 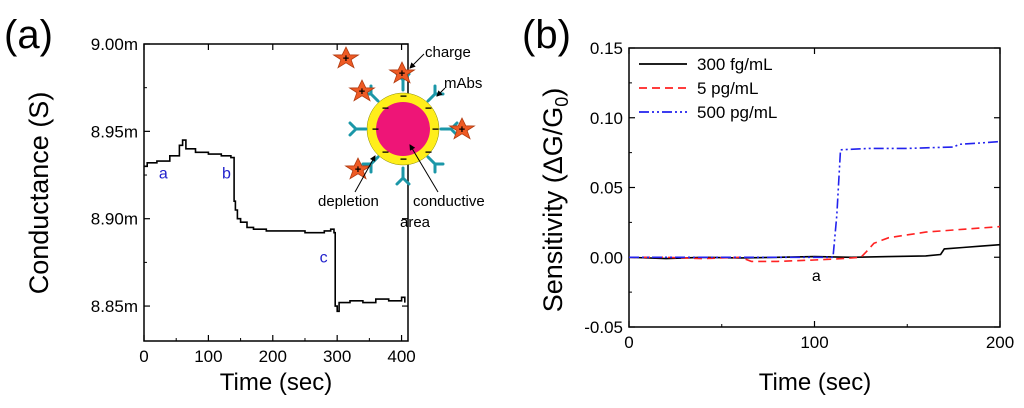 What do you see at coordinates (417, 61) in the screenshot?
I see `charge-arrow` at bounding box center [417, 61].